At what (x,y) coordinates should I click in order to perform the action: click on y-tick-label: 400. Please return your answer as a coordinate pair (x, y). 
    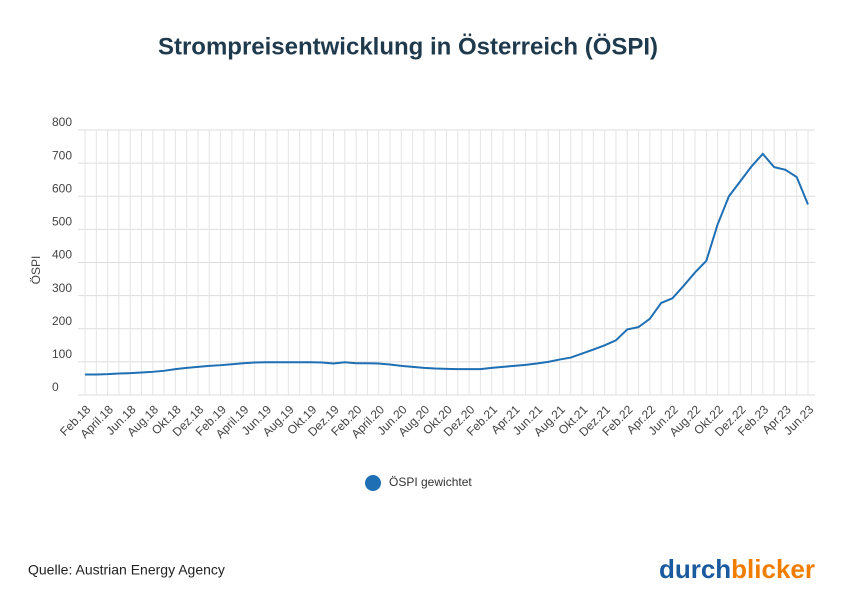
    Looking at the image, I should click on (62, 255).